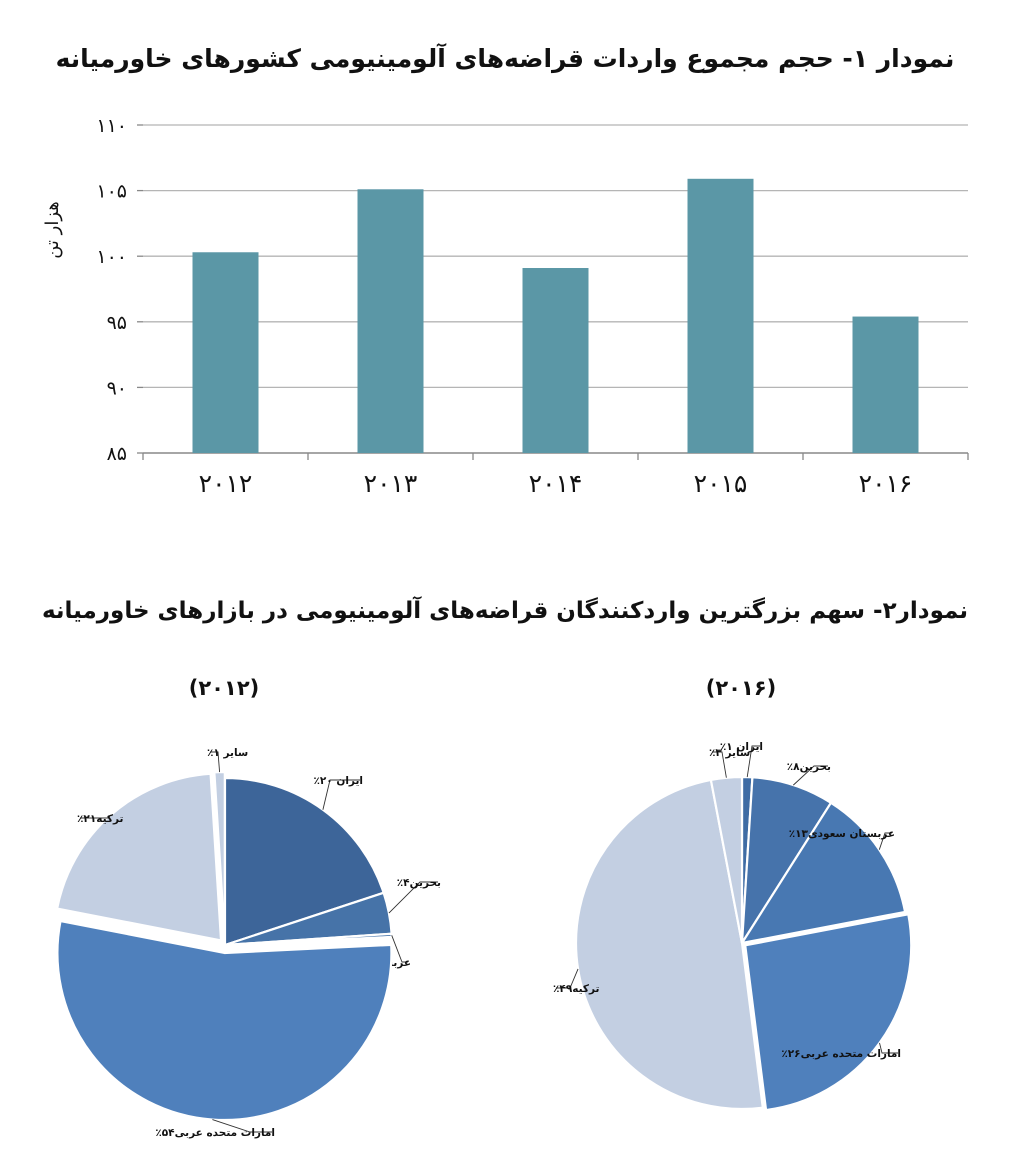 This screenshot has height=1175, width=1010. I want to click on pie-label: ترکیه۲۱٪, so click(100, 819).